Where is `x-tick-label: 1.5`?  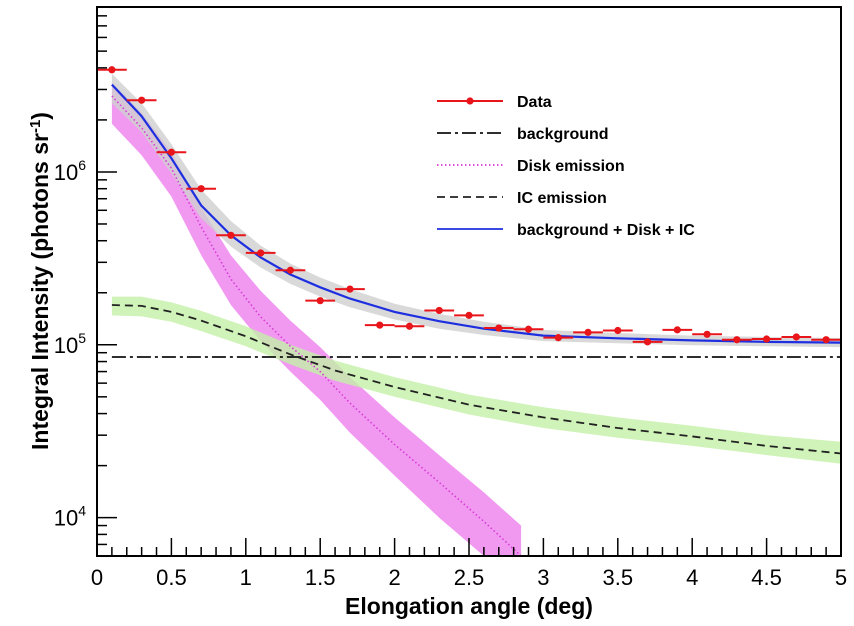
x-tick-label: 1.5 is located at coordinates (320, 577).